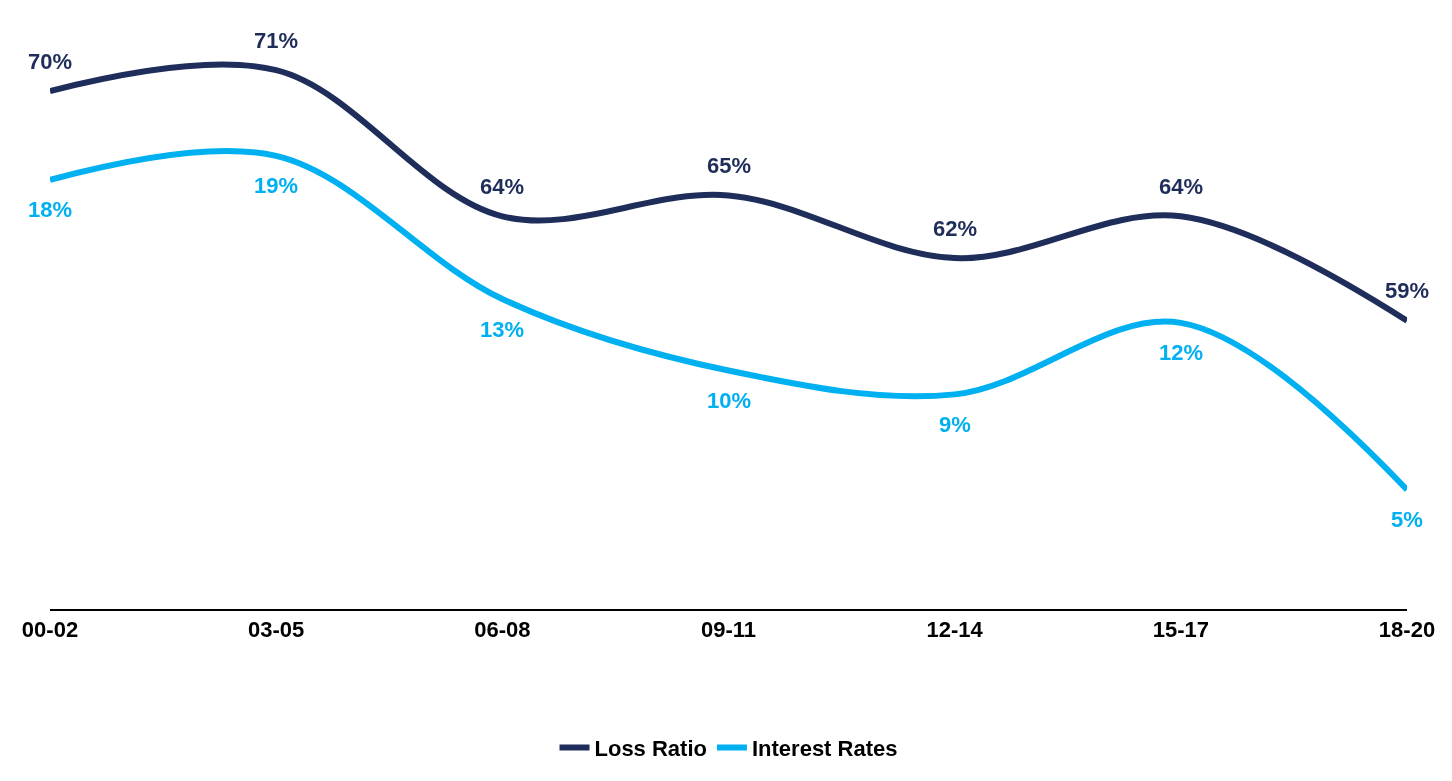 Image resolution: width=1452 pixels, height=781 pixels. What do you see at coordinates (729, 165) in the screenshot?
I see `data-label: 65%` at bounding box center [729, 165].